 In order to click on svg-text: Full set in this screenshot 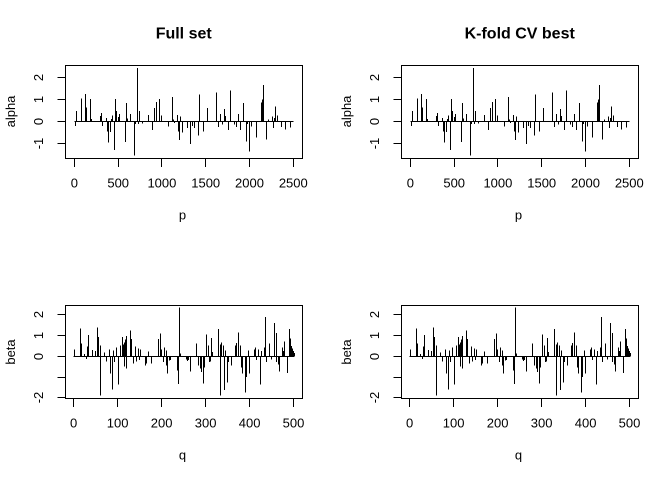, I will do `click(184, 34)`.